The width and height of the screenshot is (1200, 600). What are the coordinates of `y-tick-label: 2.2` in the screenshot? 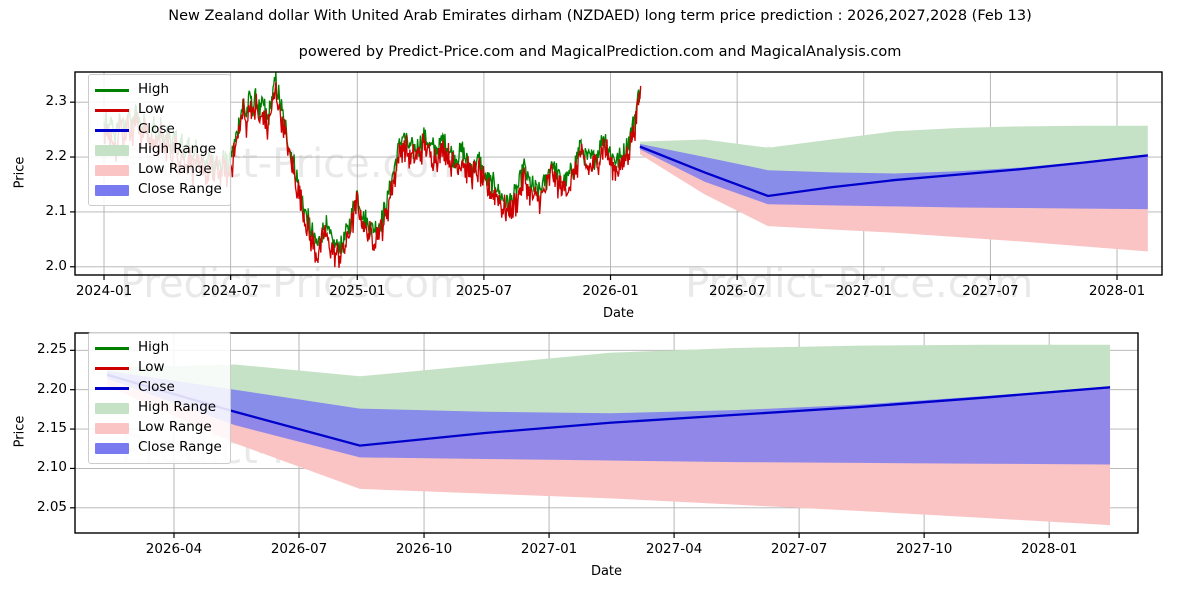 It's located at (56, 156).